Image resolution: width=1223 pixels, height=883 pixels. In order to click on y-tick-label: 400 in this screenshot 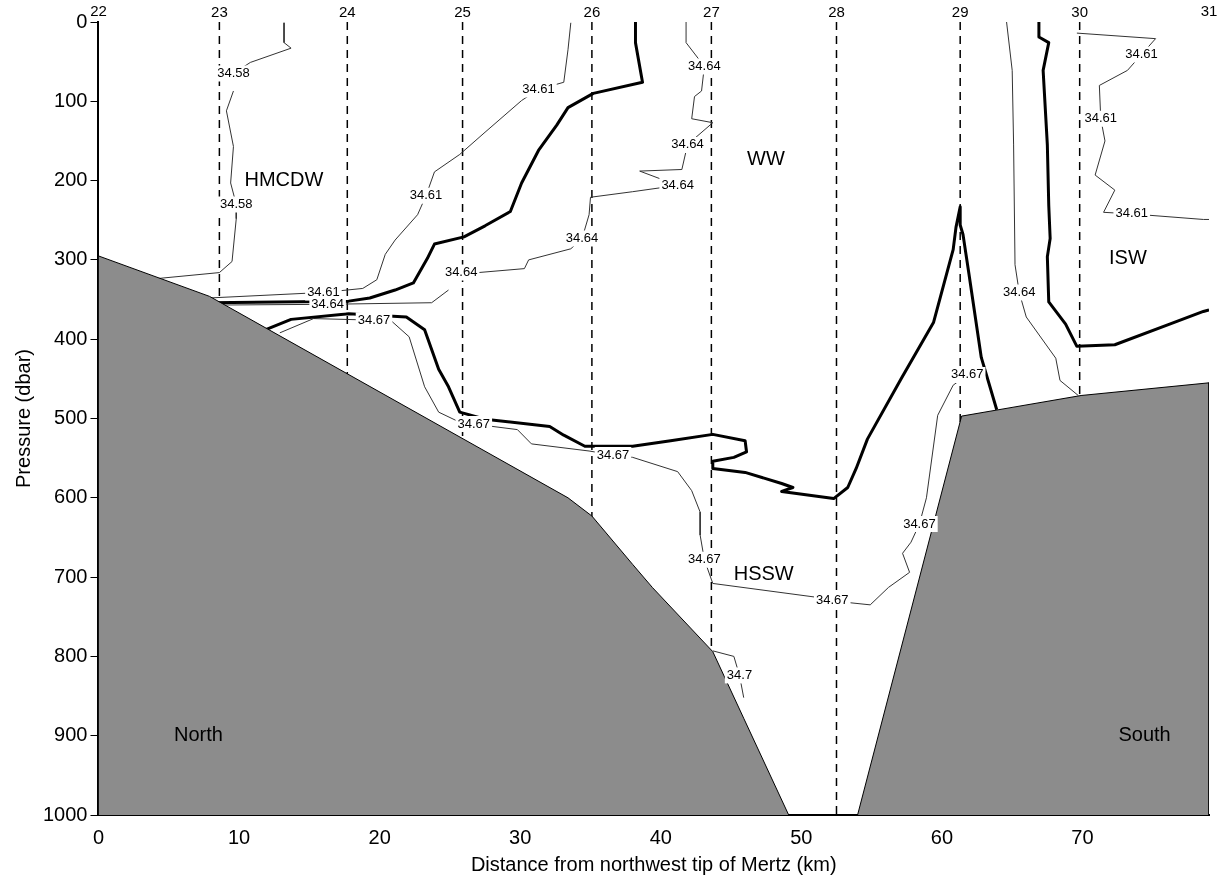, I will do `click(71, 337)`.